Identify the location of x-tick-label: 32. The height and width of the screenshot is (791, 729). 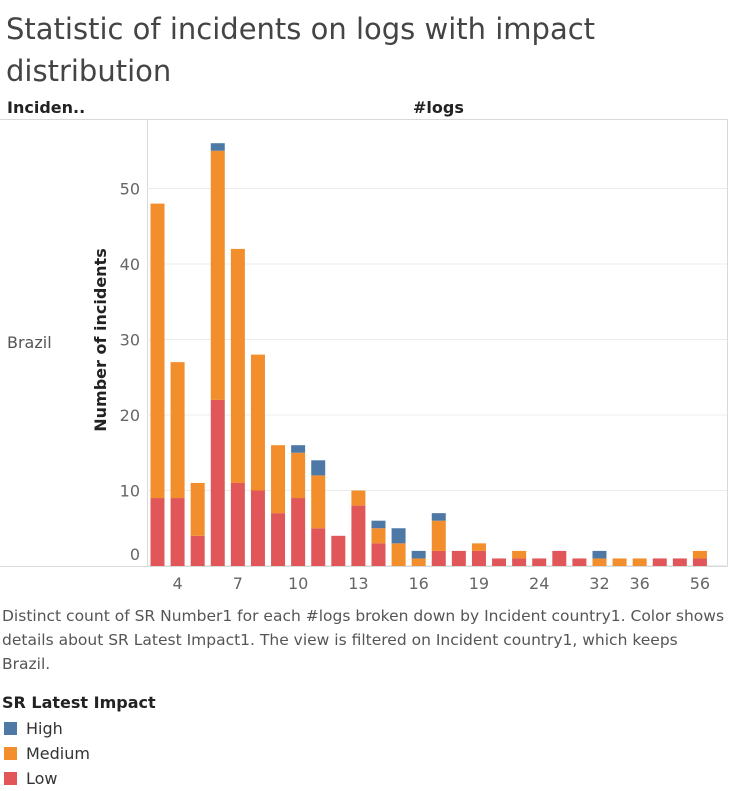
(599, 583).